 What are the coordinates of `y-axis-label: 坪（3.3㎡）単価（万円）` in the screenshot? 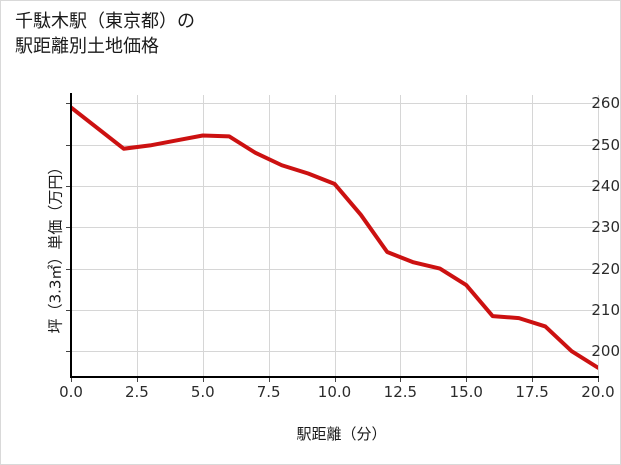 It's located at (55, 246).